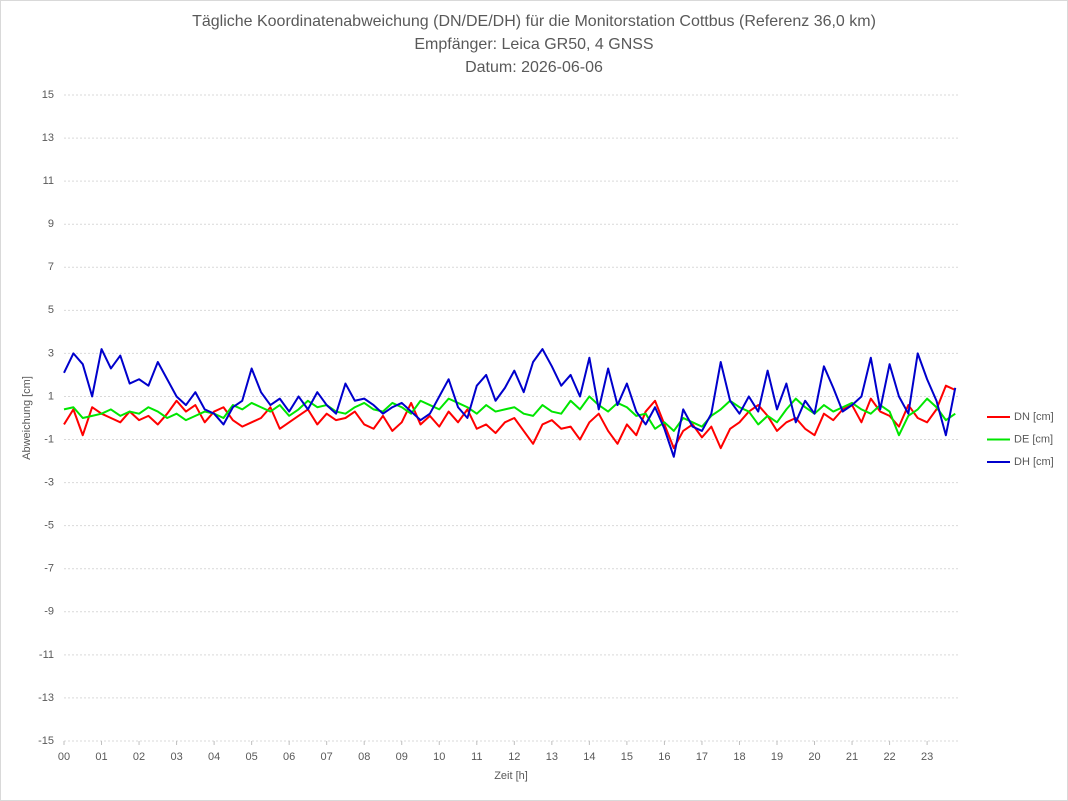 This screenshot has height=801, width=1068. I want to click on x-tick-label: 18, so click(739, 757).